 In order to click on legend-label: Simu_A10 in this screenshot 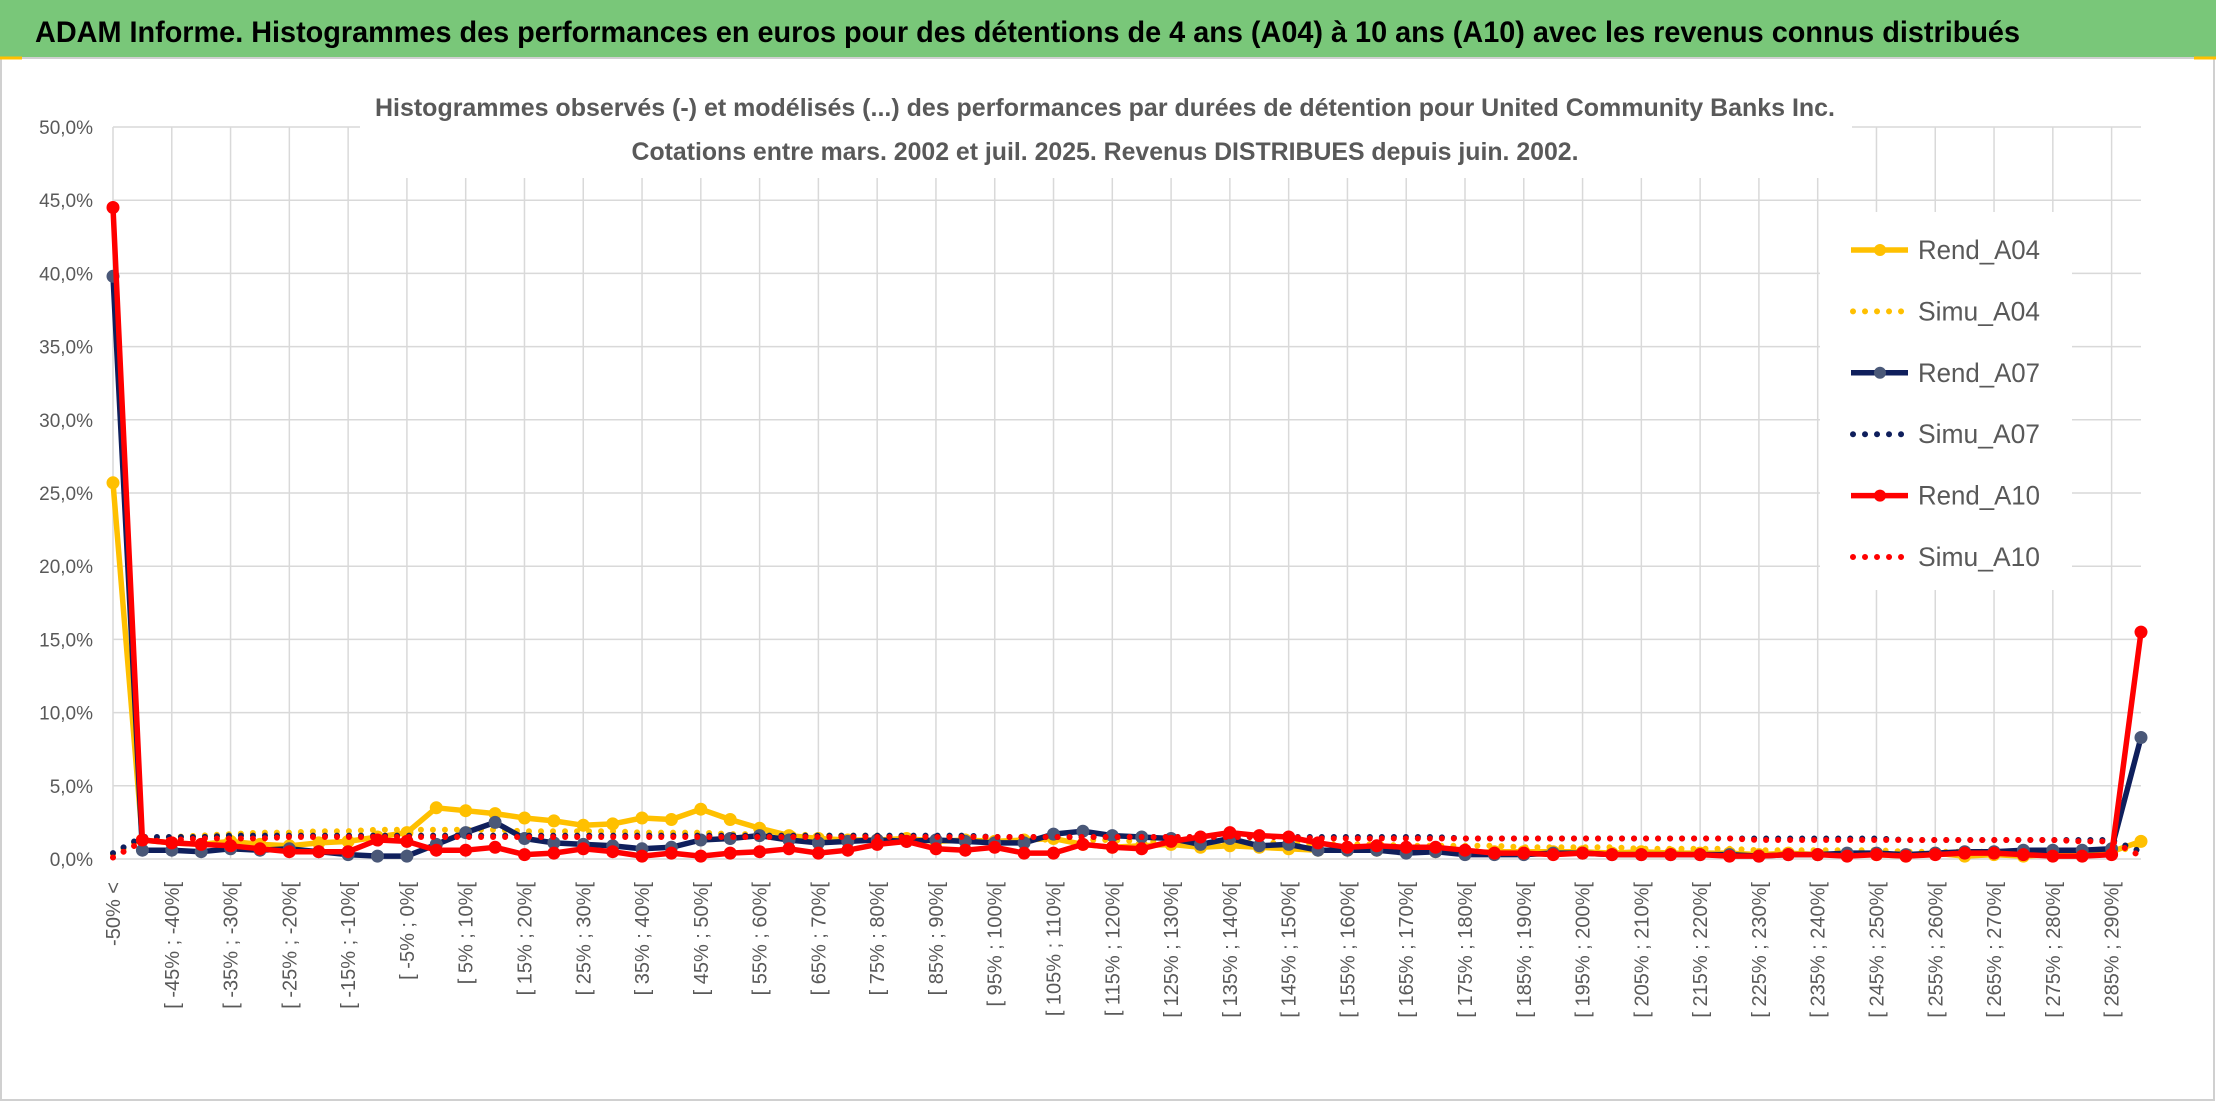, I will do `click(1979, 557)`.